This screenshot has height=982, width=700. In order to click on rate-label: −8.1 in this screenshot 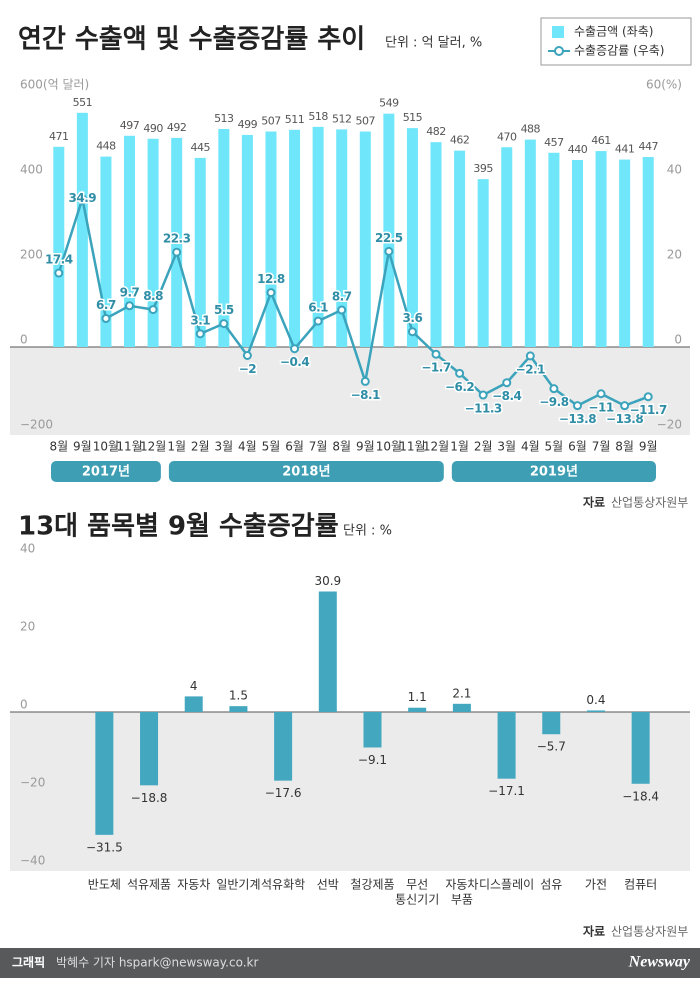, I will do `click(365, 395)`.